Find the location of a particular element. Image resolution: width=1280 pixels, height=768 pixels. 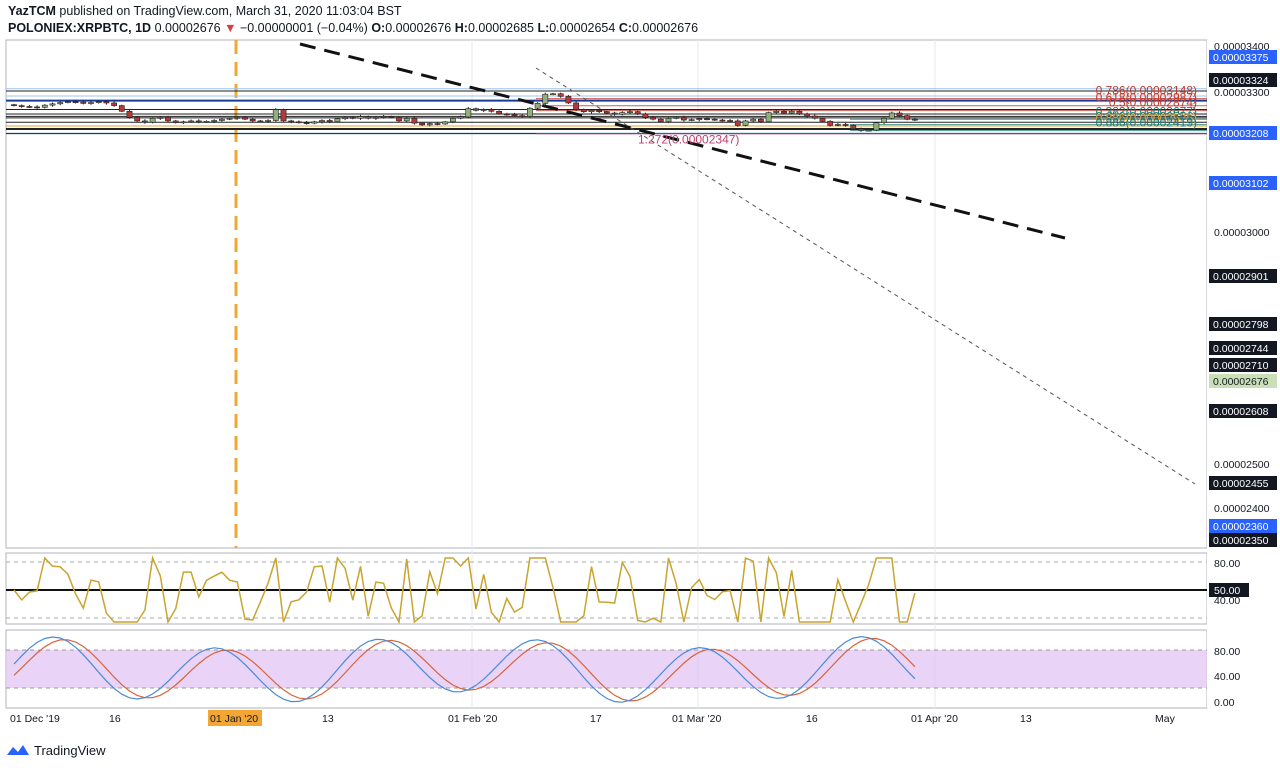

close-value: 0.00002676 is located at coordinates (665, 28).